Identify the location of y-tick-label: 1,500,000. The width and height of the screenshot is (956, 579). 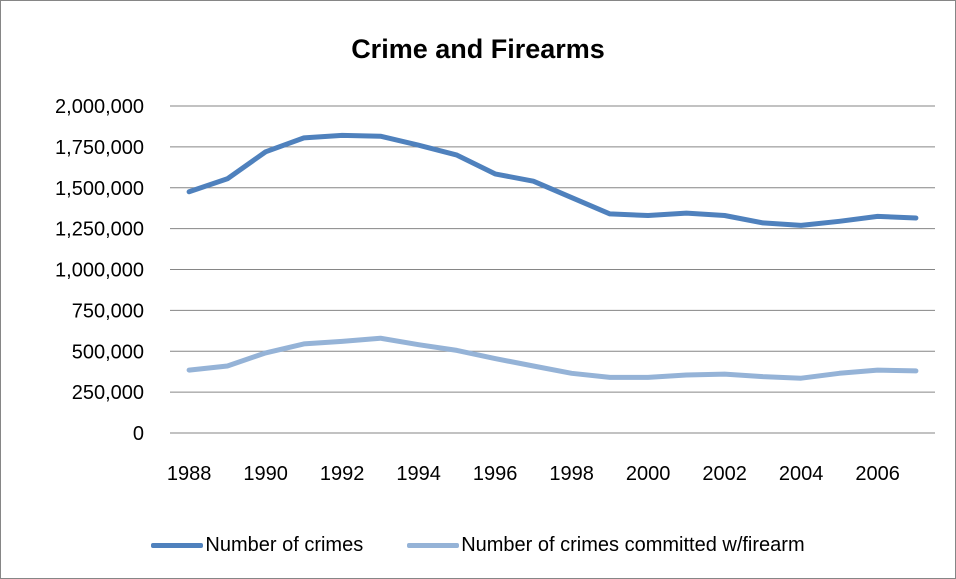
(99, 189).